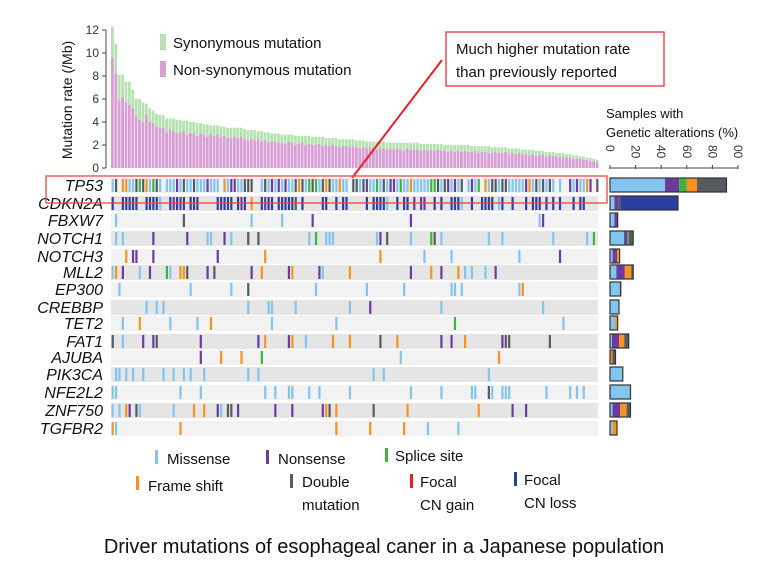 The width and height of the screenshot is (768, 576). Describe the element at coordinates (542, 480) in the screenshot. I see `legend-cn-loss-1: Focal` at that location.